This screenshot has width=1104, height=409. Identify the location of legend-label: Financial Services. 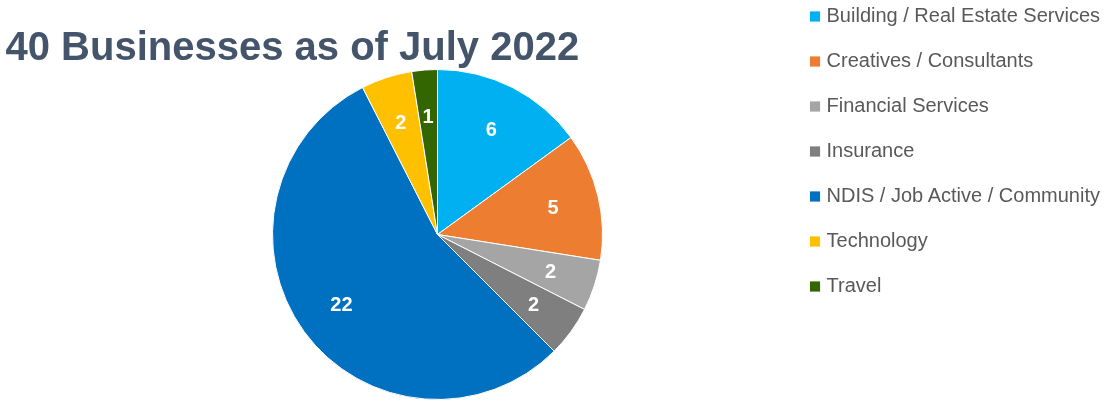
(907, 105).